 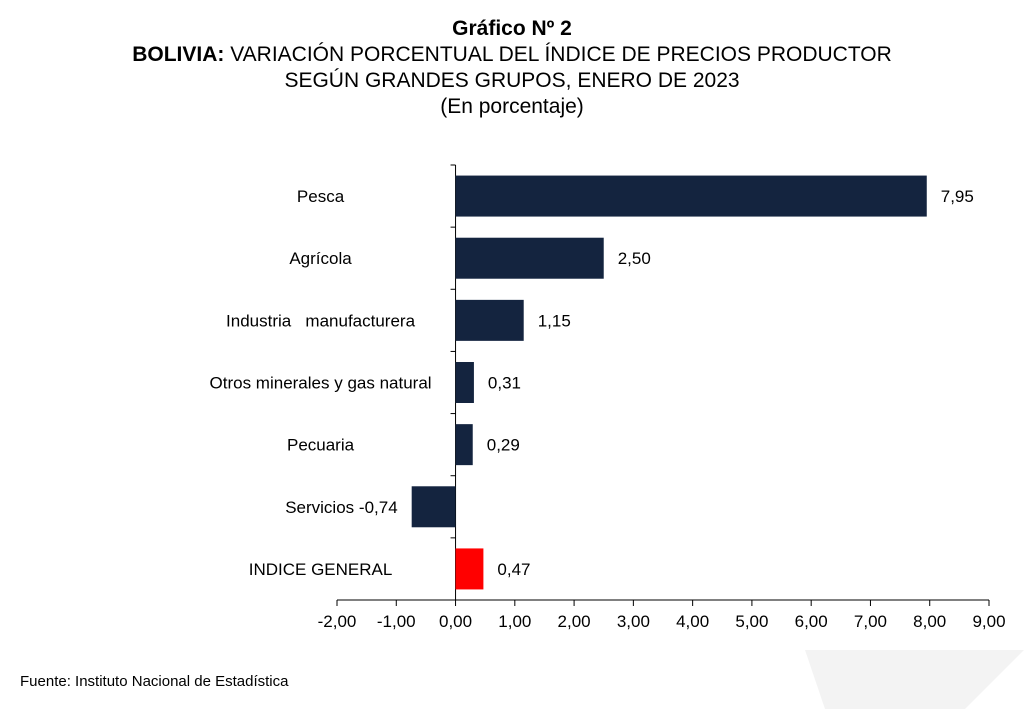 What do you see at coordinates (378, 507) in the screenshot?
I see `value-label: -0,74` at bounding box center [378, 507].